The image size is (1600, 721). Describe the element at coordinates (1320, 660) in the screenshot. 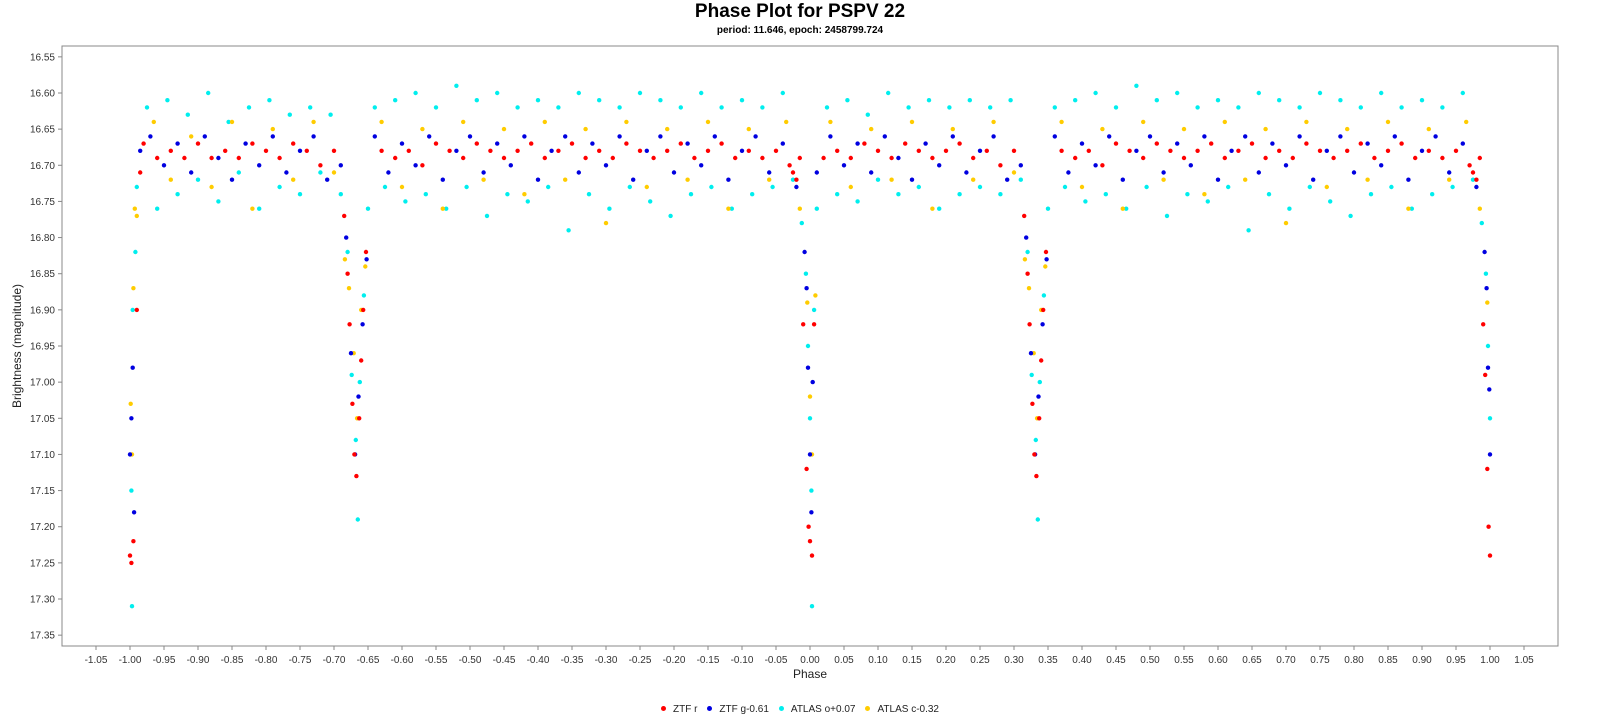

I see `x-tick-label: 0.75` at that location.